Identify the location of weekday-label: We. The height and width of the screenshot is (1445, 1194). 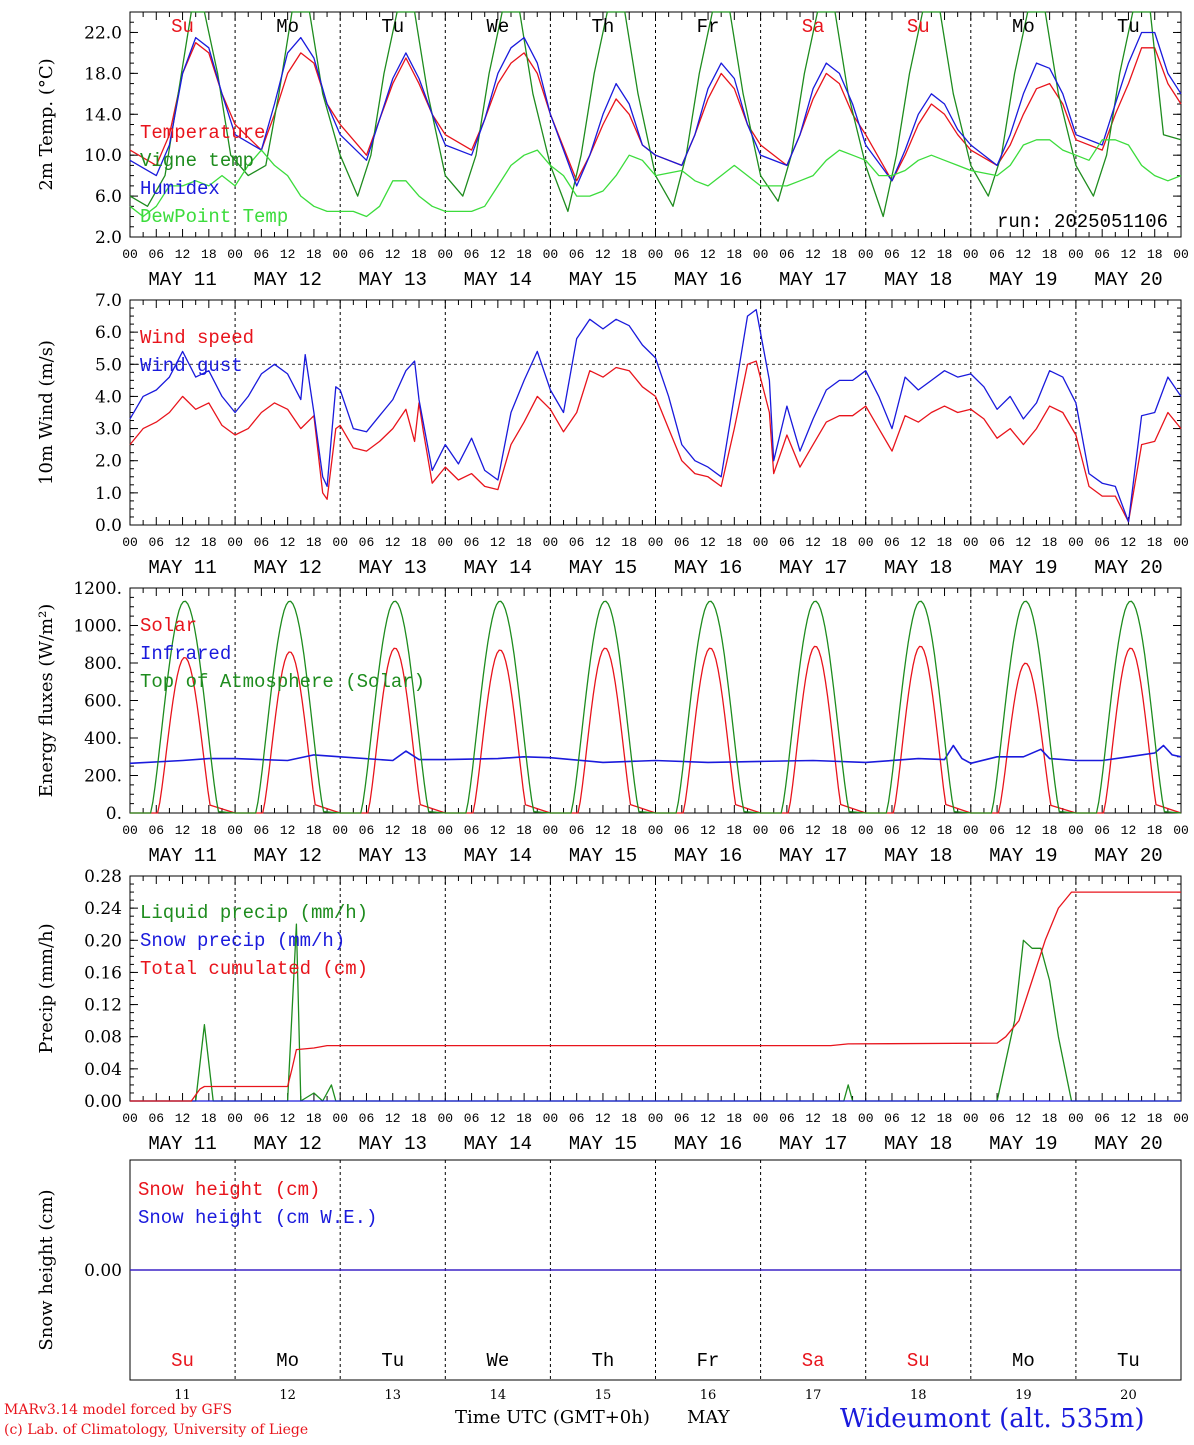
(497, 1361).